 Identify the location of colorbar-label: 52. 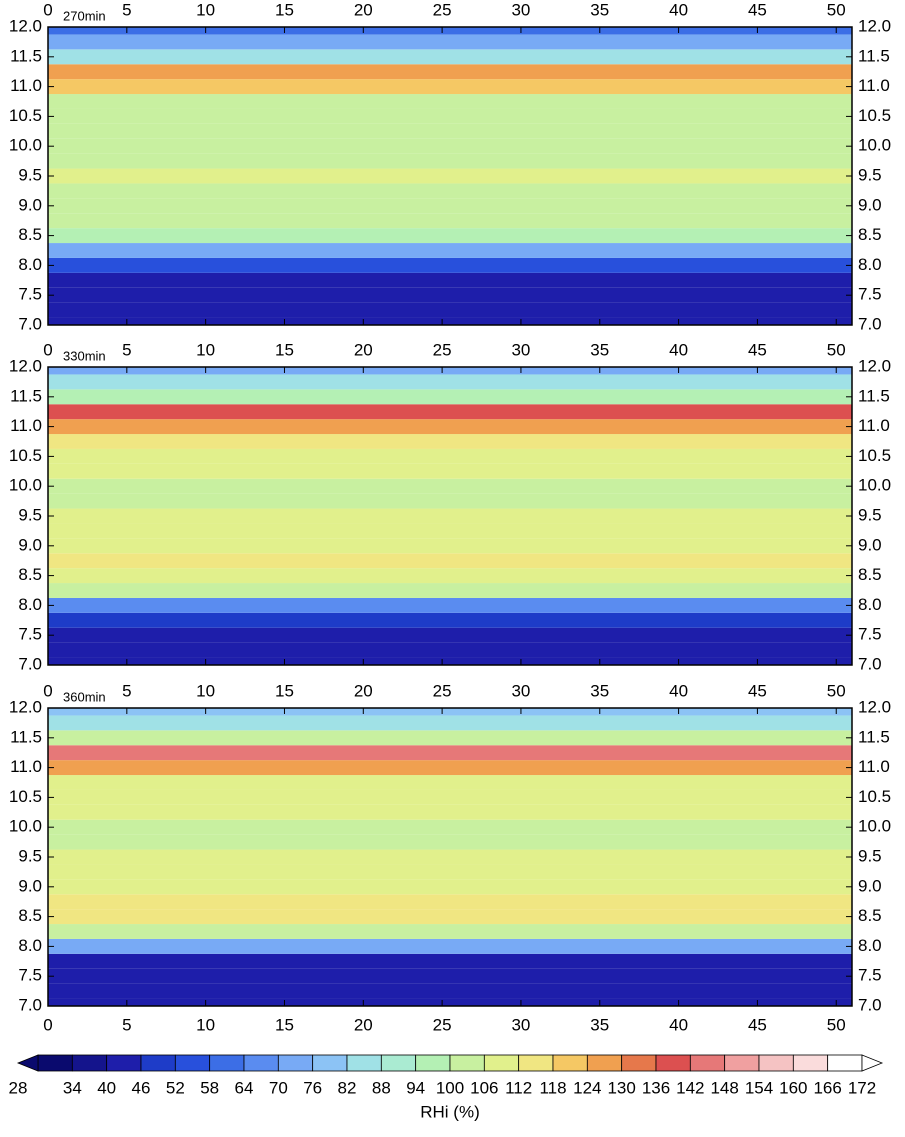
(175, 1087).